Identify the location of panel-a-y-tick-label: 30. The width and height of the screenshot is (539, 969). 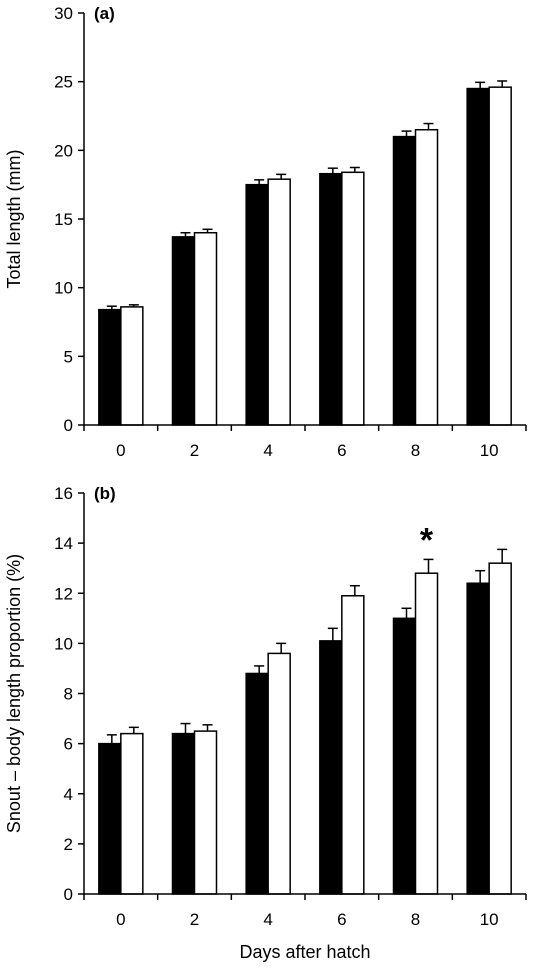
(63, 13).